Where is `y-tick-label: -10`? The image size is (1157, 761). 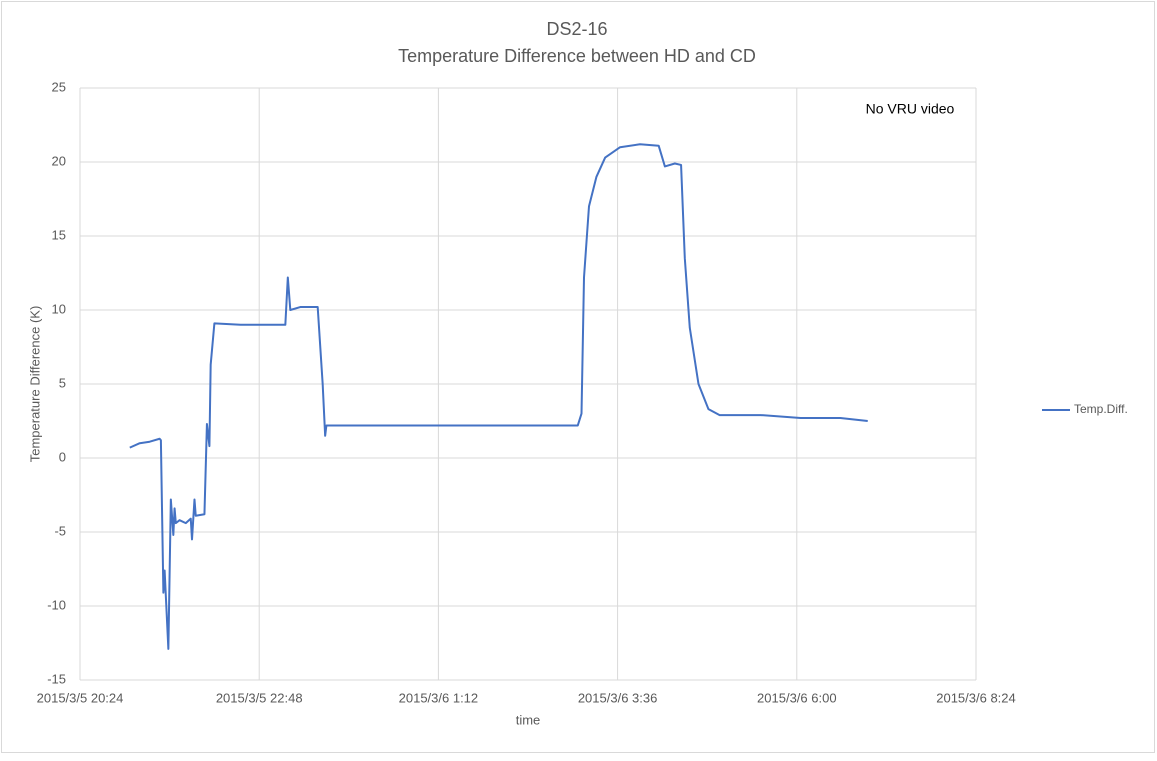 y-tick-label: -10 is located at coordinates (56, 604).